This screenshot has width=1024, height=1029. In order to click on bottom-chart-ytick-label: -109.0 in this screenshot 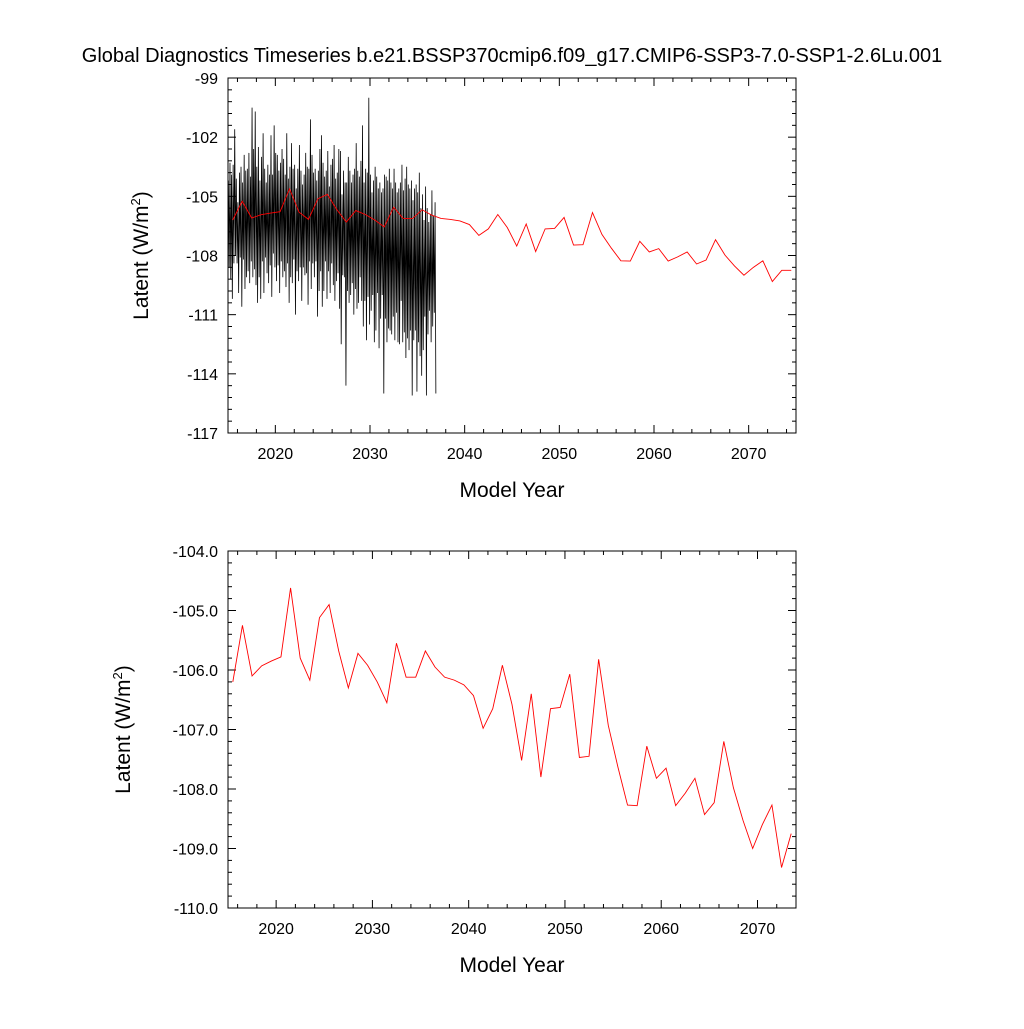, I will do `click(195, 850)`.